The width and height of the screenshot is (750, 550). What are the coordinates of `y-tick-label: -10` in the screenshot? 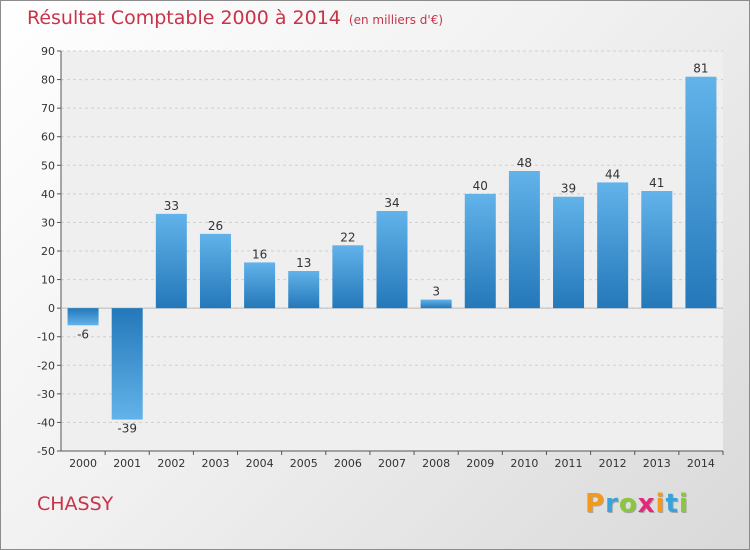 It's located at (46, 337).